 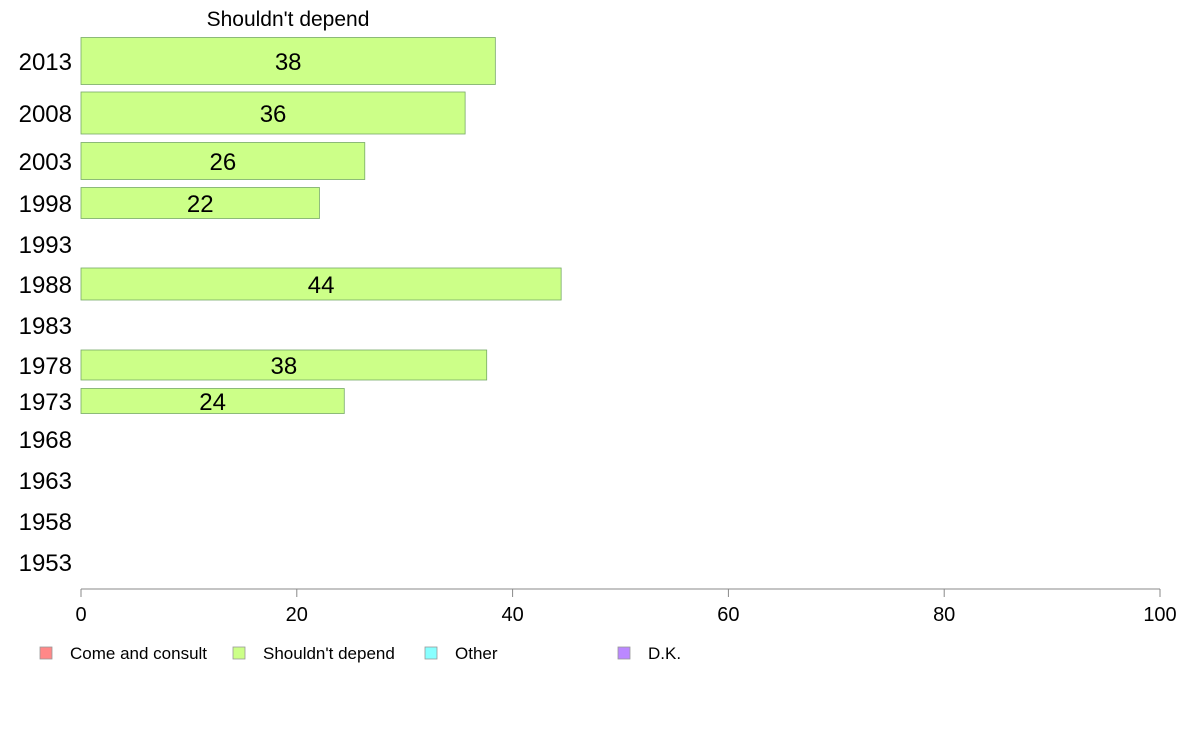 What do you see at coordinates (297, 615) in the screenshot?
I see `x-tick-label: 20` at bounding box center [297, 615].